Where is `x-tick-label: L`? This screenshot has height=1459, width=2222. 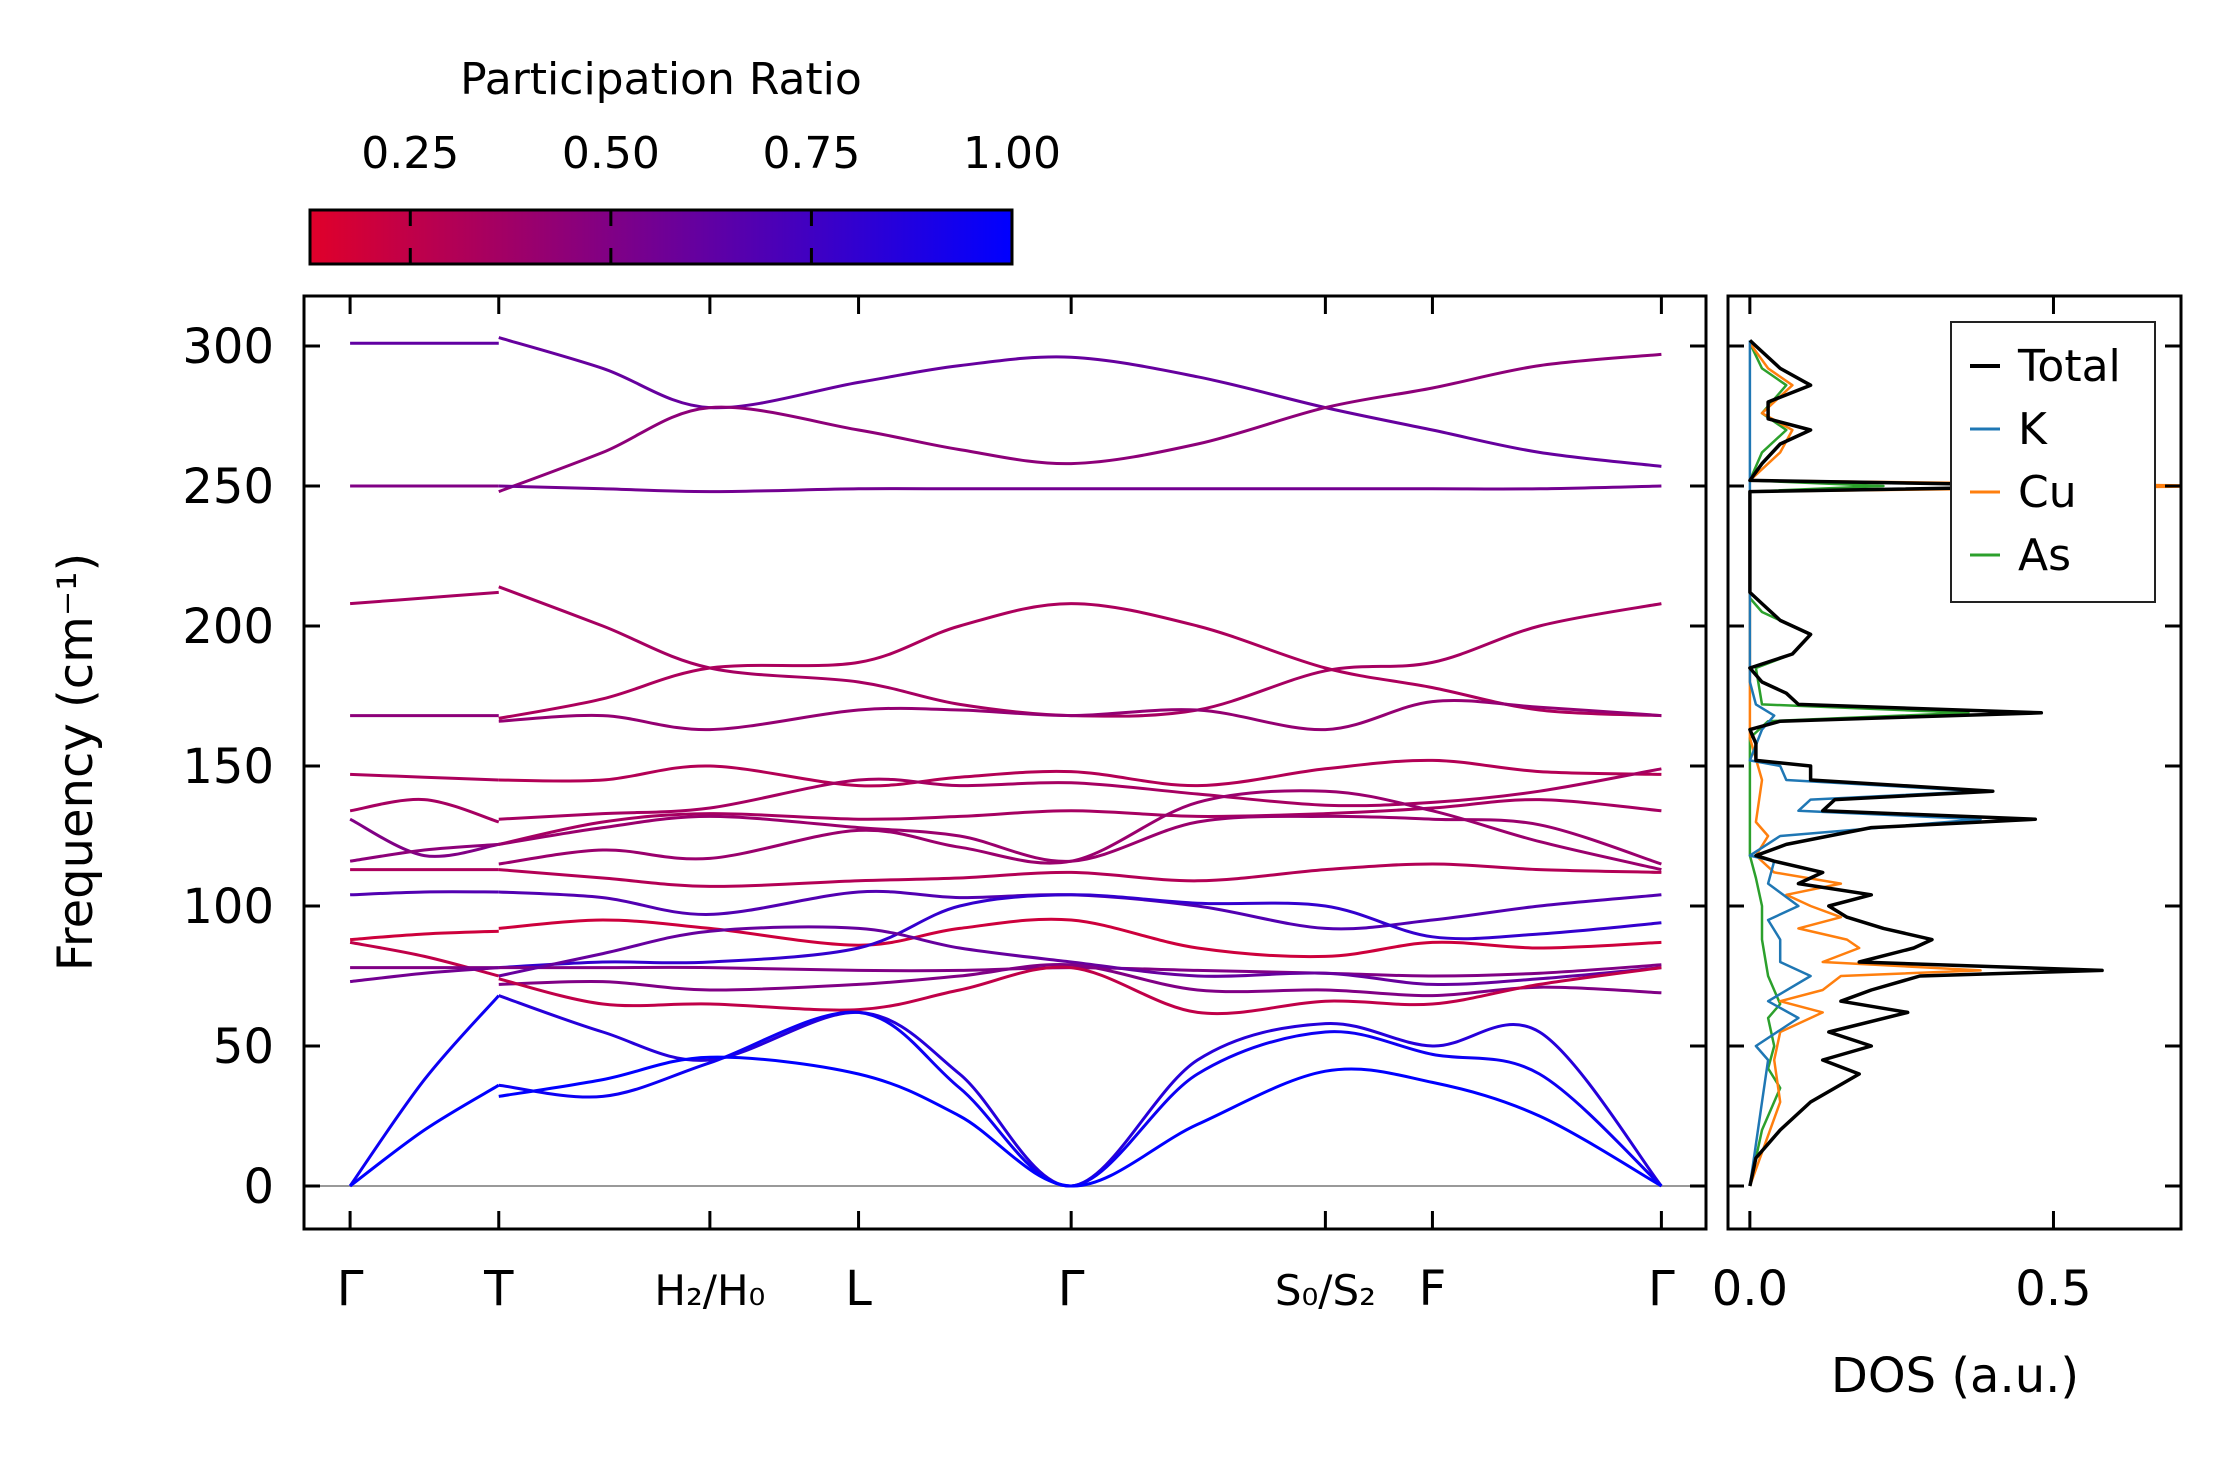
x-tick-label: L is located at coordinates (858, 1289).